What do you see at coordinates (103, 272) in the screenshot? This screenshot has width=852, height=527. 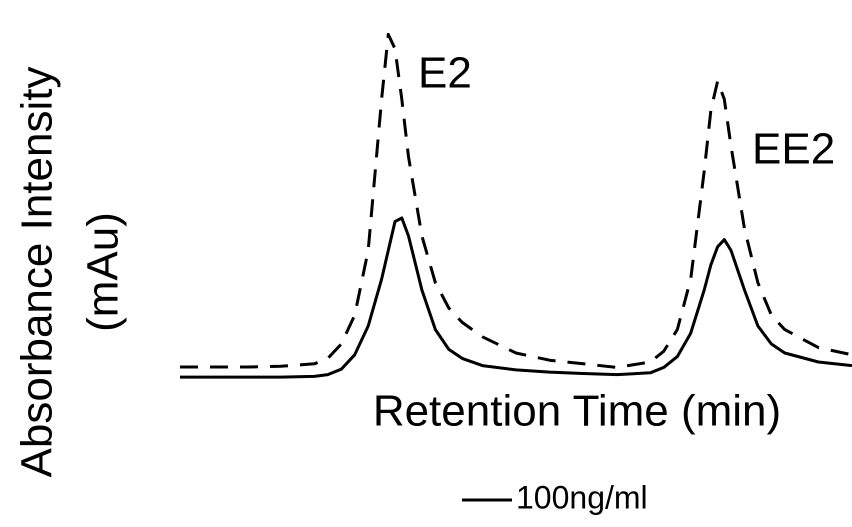 I see `y-axis-label: (mAu)` at bounding box center [103, 272].